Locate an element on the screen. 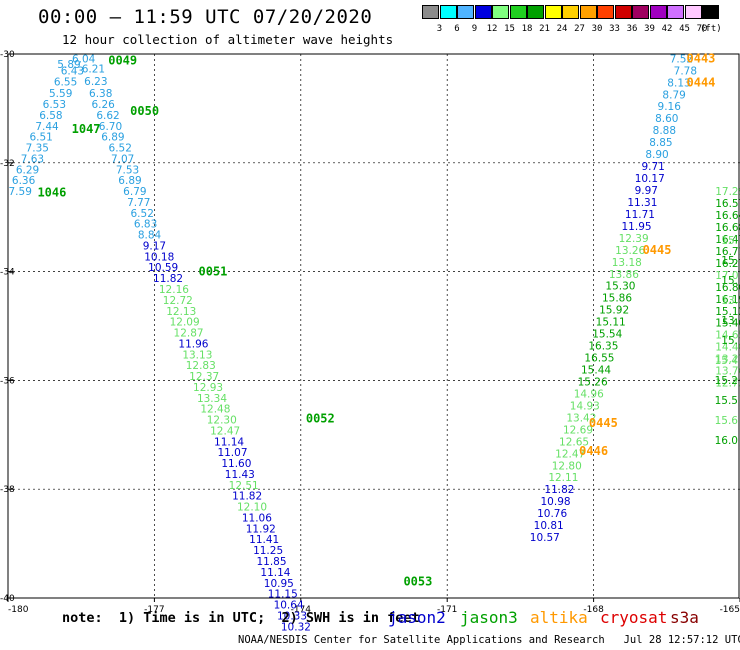 Image resolution: width=740 pixels, height=650 pixels. wave-height-point: 12.73 is located at coordinates (727, 384).